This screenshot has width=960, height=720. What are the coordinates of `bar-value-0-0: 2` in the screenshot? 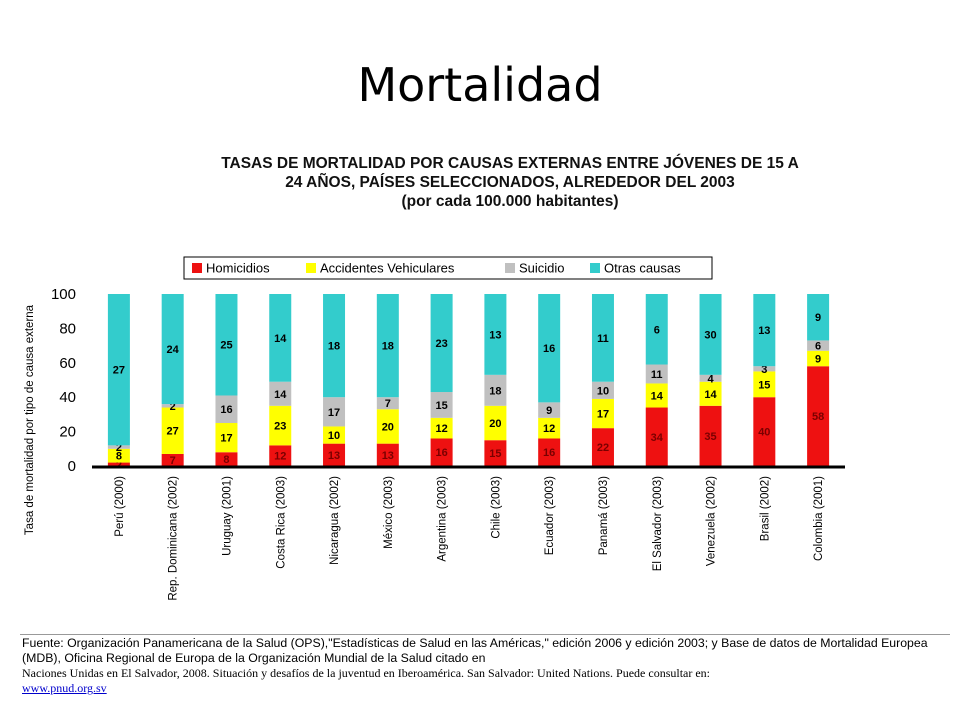 It's located at (119, 465).